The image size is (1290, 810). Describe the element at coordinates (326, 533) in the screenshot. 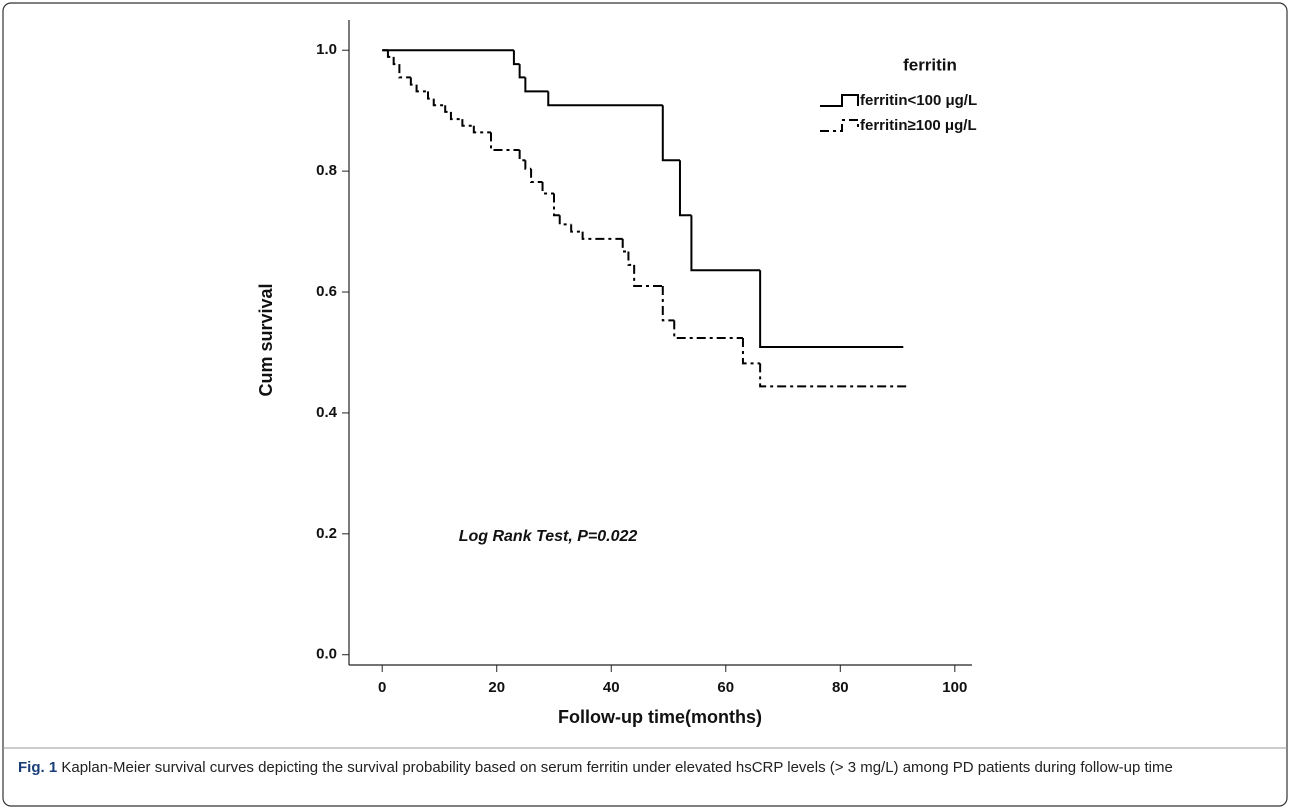

I see `y-tick-label: 0.2` at that location.